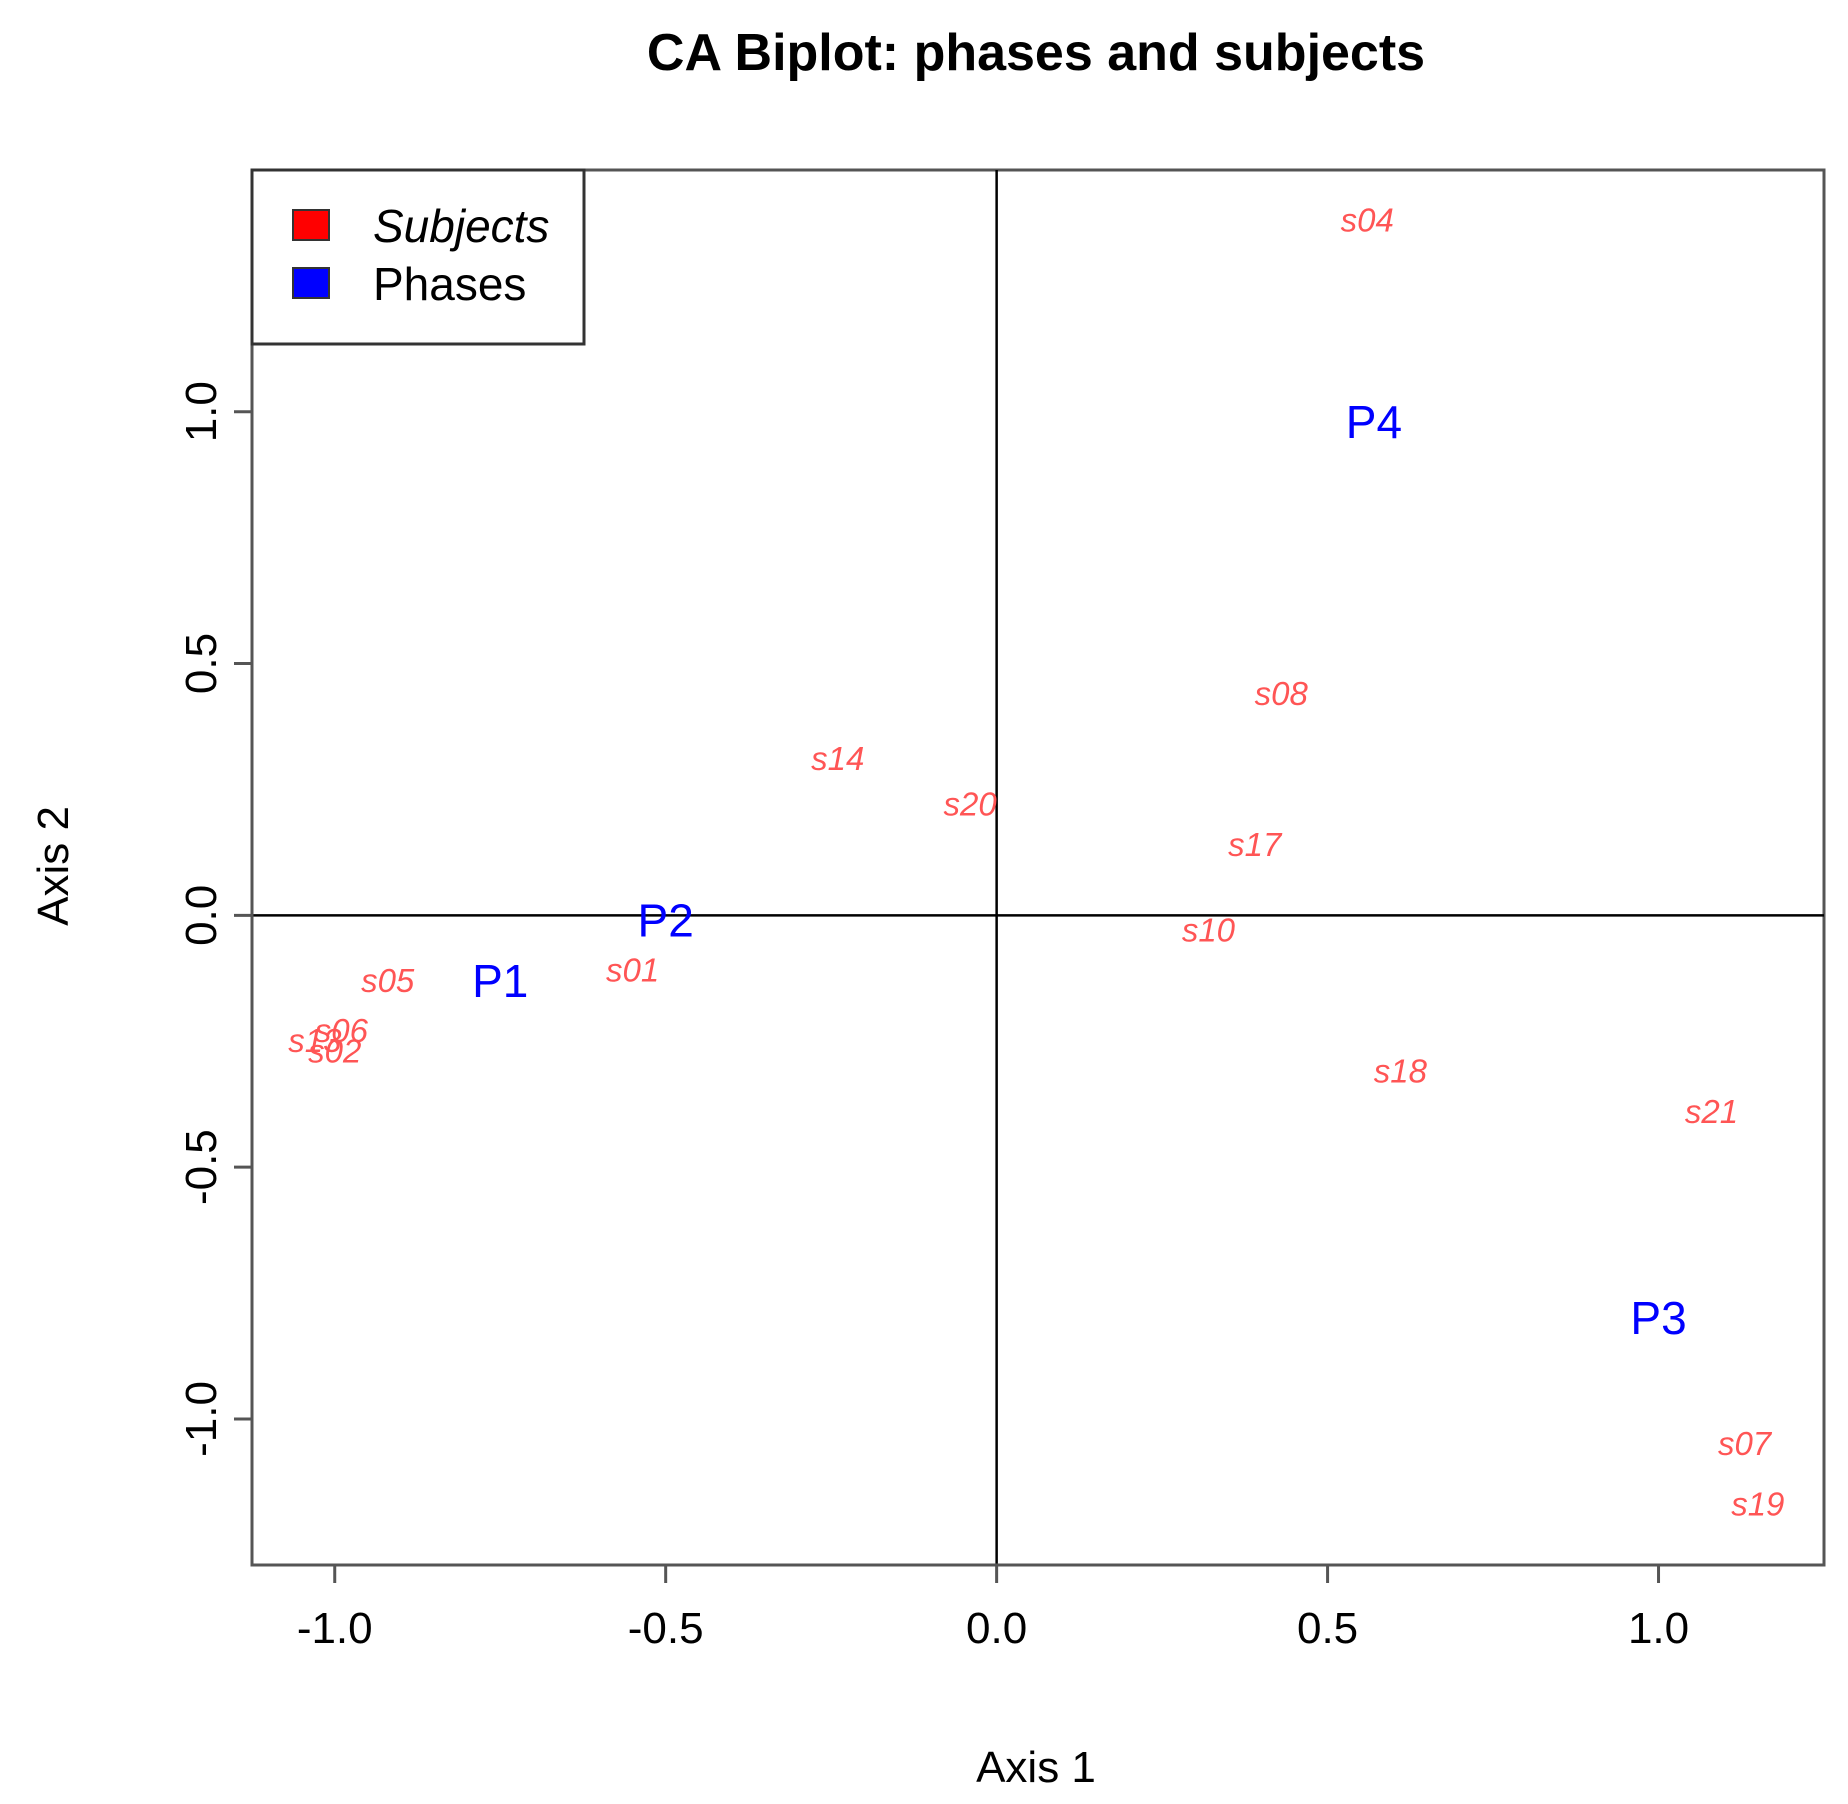 This screenshot has height=1804, width=1848. What do you see at coordinates (334, 1050) in the screenshot?
I see `subject-point-s02: s02` at bounding box center [334, 1050].